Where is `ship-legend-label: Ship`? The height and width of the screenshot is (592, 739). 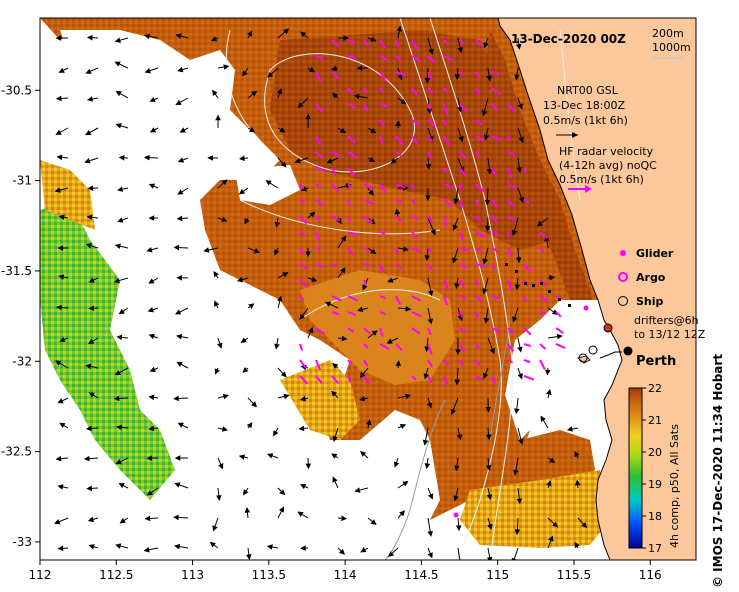 ship-legend-label: Ship is located at coordinates (650, 301).